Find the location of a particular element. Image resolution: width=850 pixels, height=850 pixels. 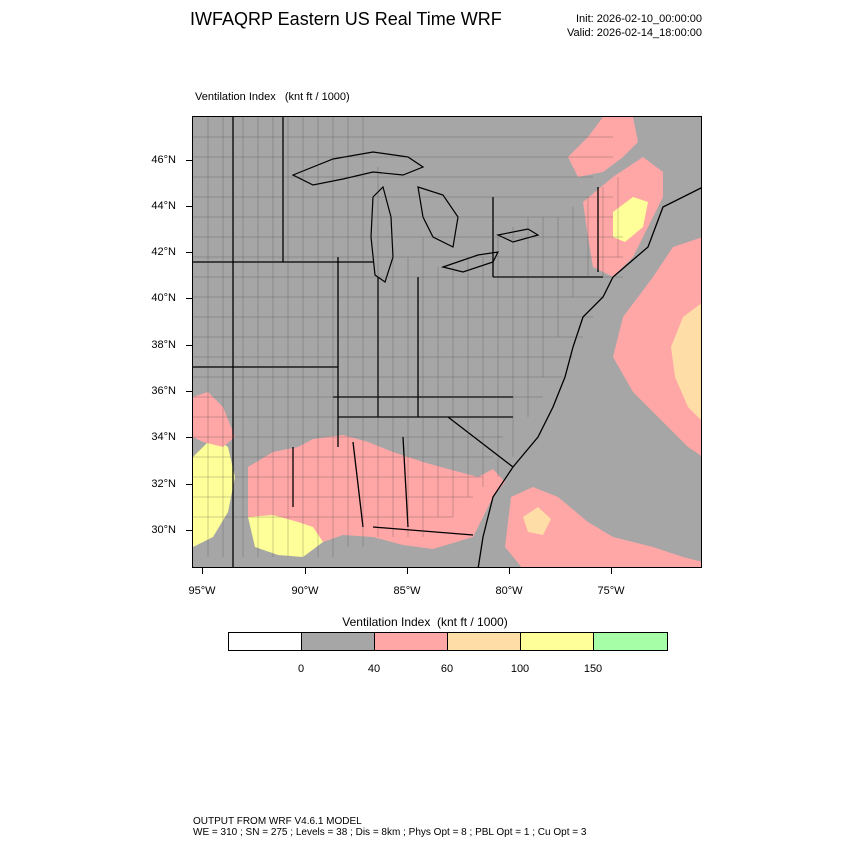

legend-level: 0 is located at coordinates (301, 669).